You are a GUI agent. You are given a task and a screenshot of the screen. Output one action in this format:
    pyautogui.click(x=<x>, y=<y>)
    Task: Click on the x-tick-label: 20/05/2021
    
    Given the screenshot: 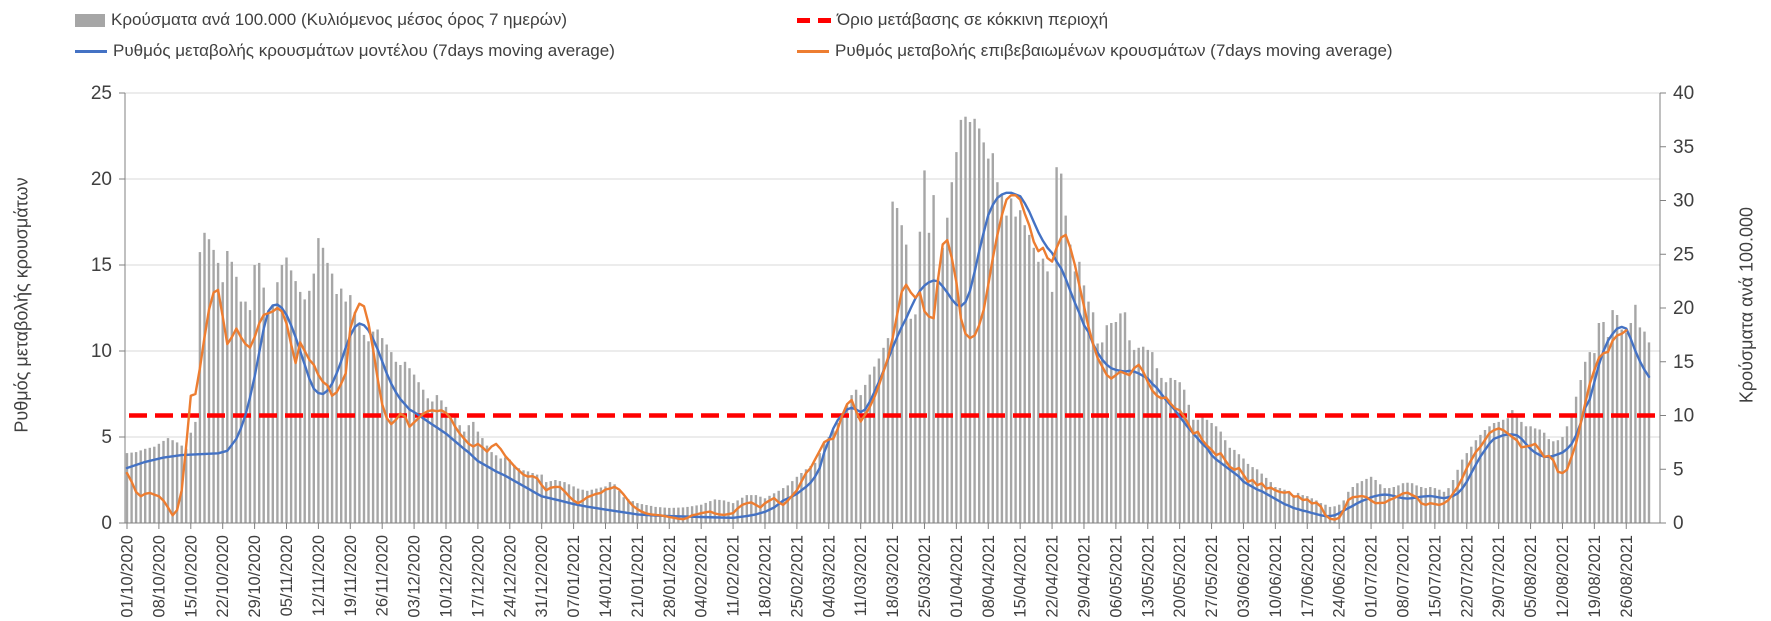 What is the action you would take?
    pyautogui.click(x=1180, y=576)
    